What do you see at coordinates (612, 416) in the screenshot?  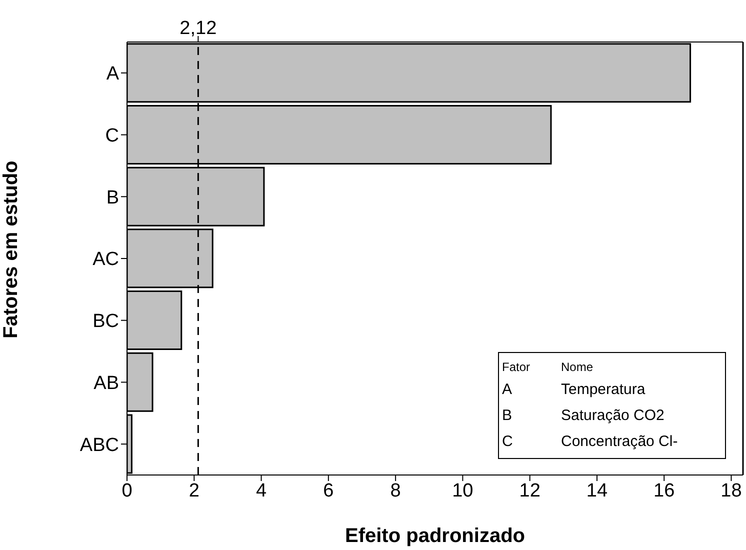 I see `annotation: Saturação CO2` at bounding box center [612, 416].